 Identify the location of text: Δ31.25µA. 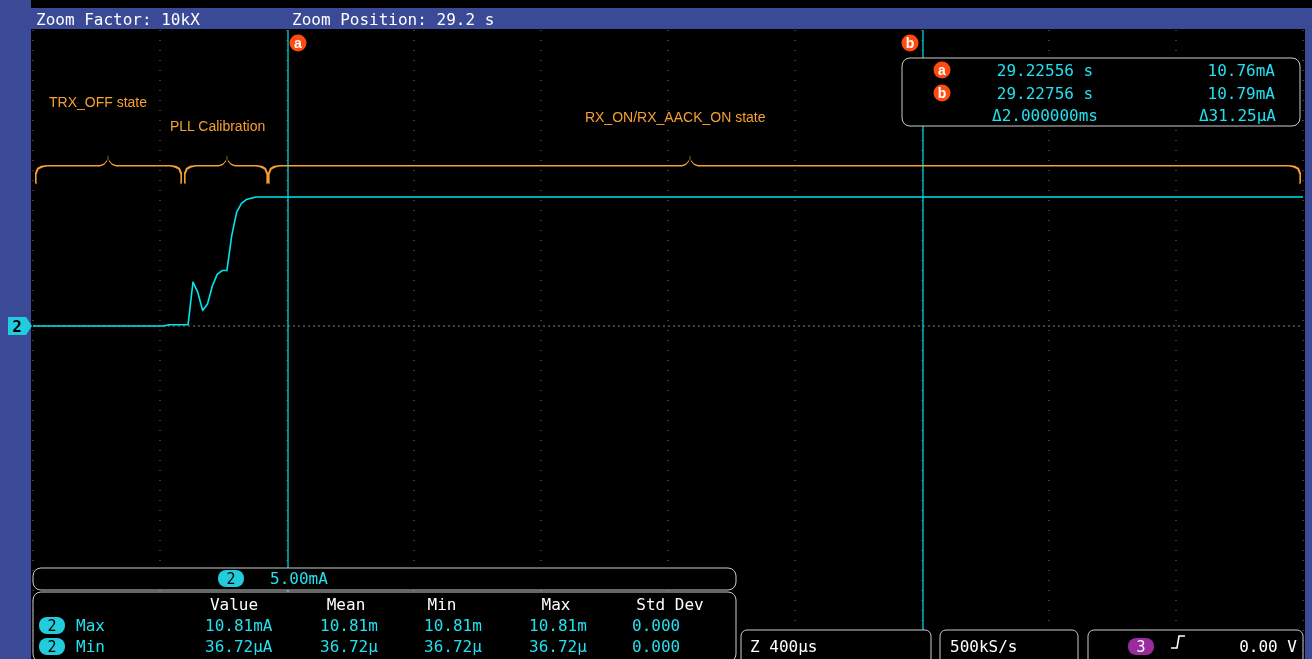
(1237, 115).